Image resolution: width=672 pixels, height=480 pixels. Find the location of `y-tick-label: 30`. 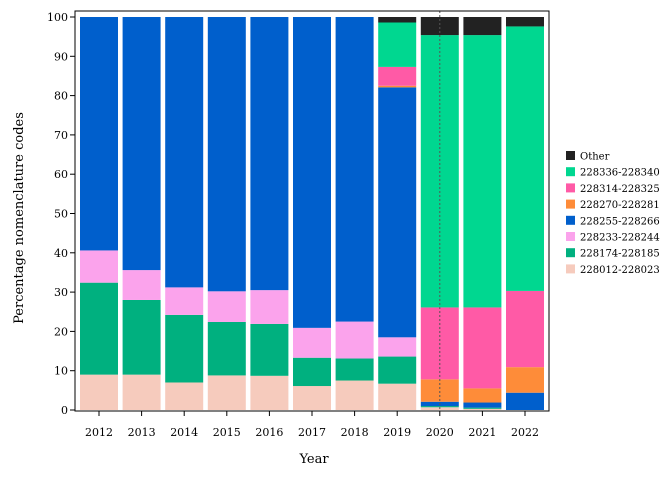

y-tick-label: 30 is located at coordinates (61, 292).